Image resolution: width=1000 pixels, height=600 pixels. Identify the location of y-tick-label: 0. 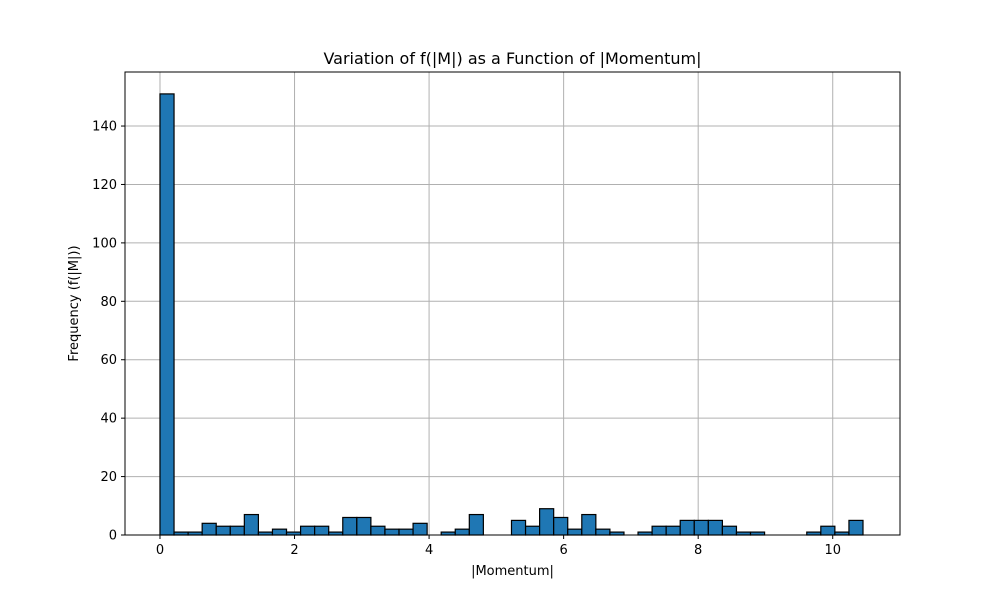
(113, 536).